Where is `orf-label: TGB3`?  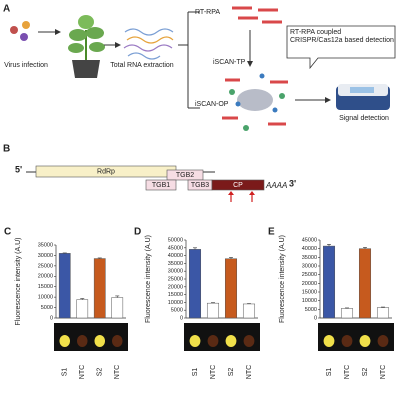
orf-label: TGB3 is located at coordinates (200, 185).